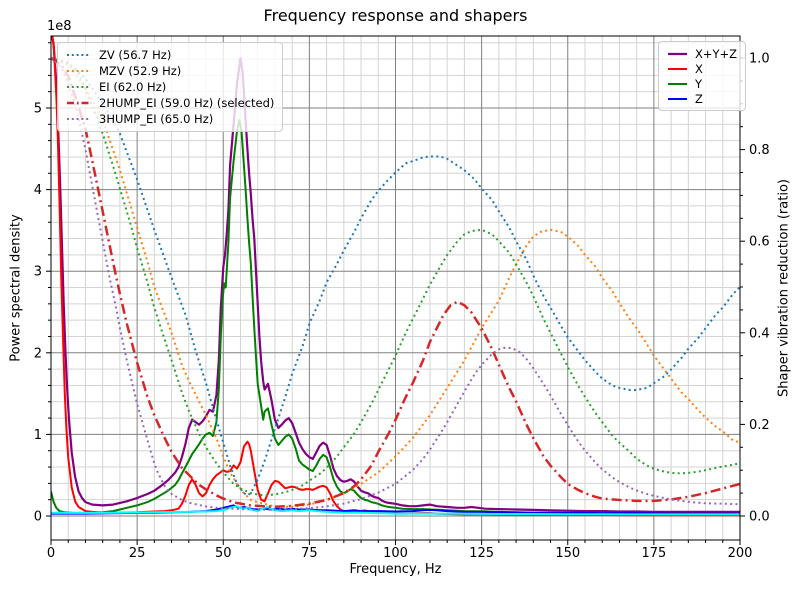 The image size is (800, 600). Describe the element at coordinates (309, 553) in the screenshot. I see `x-tick-label: 75` at that location.